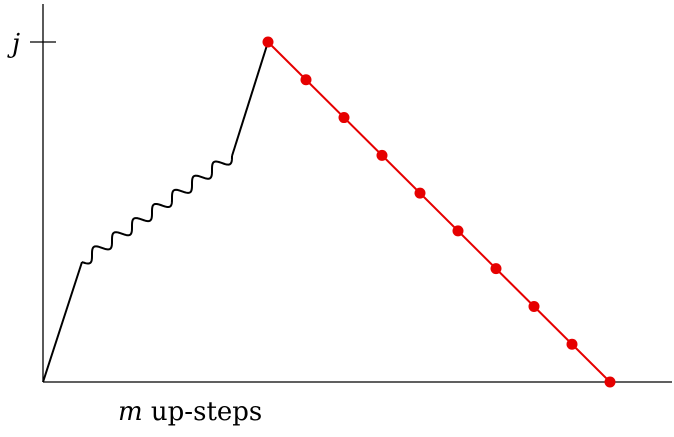 This screenshot has height=437, width=674. What do you see at coordinates (157, 210) in the screenshot?
I see `wavy-segment` at bounding box center [157, 210].